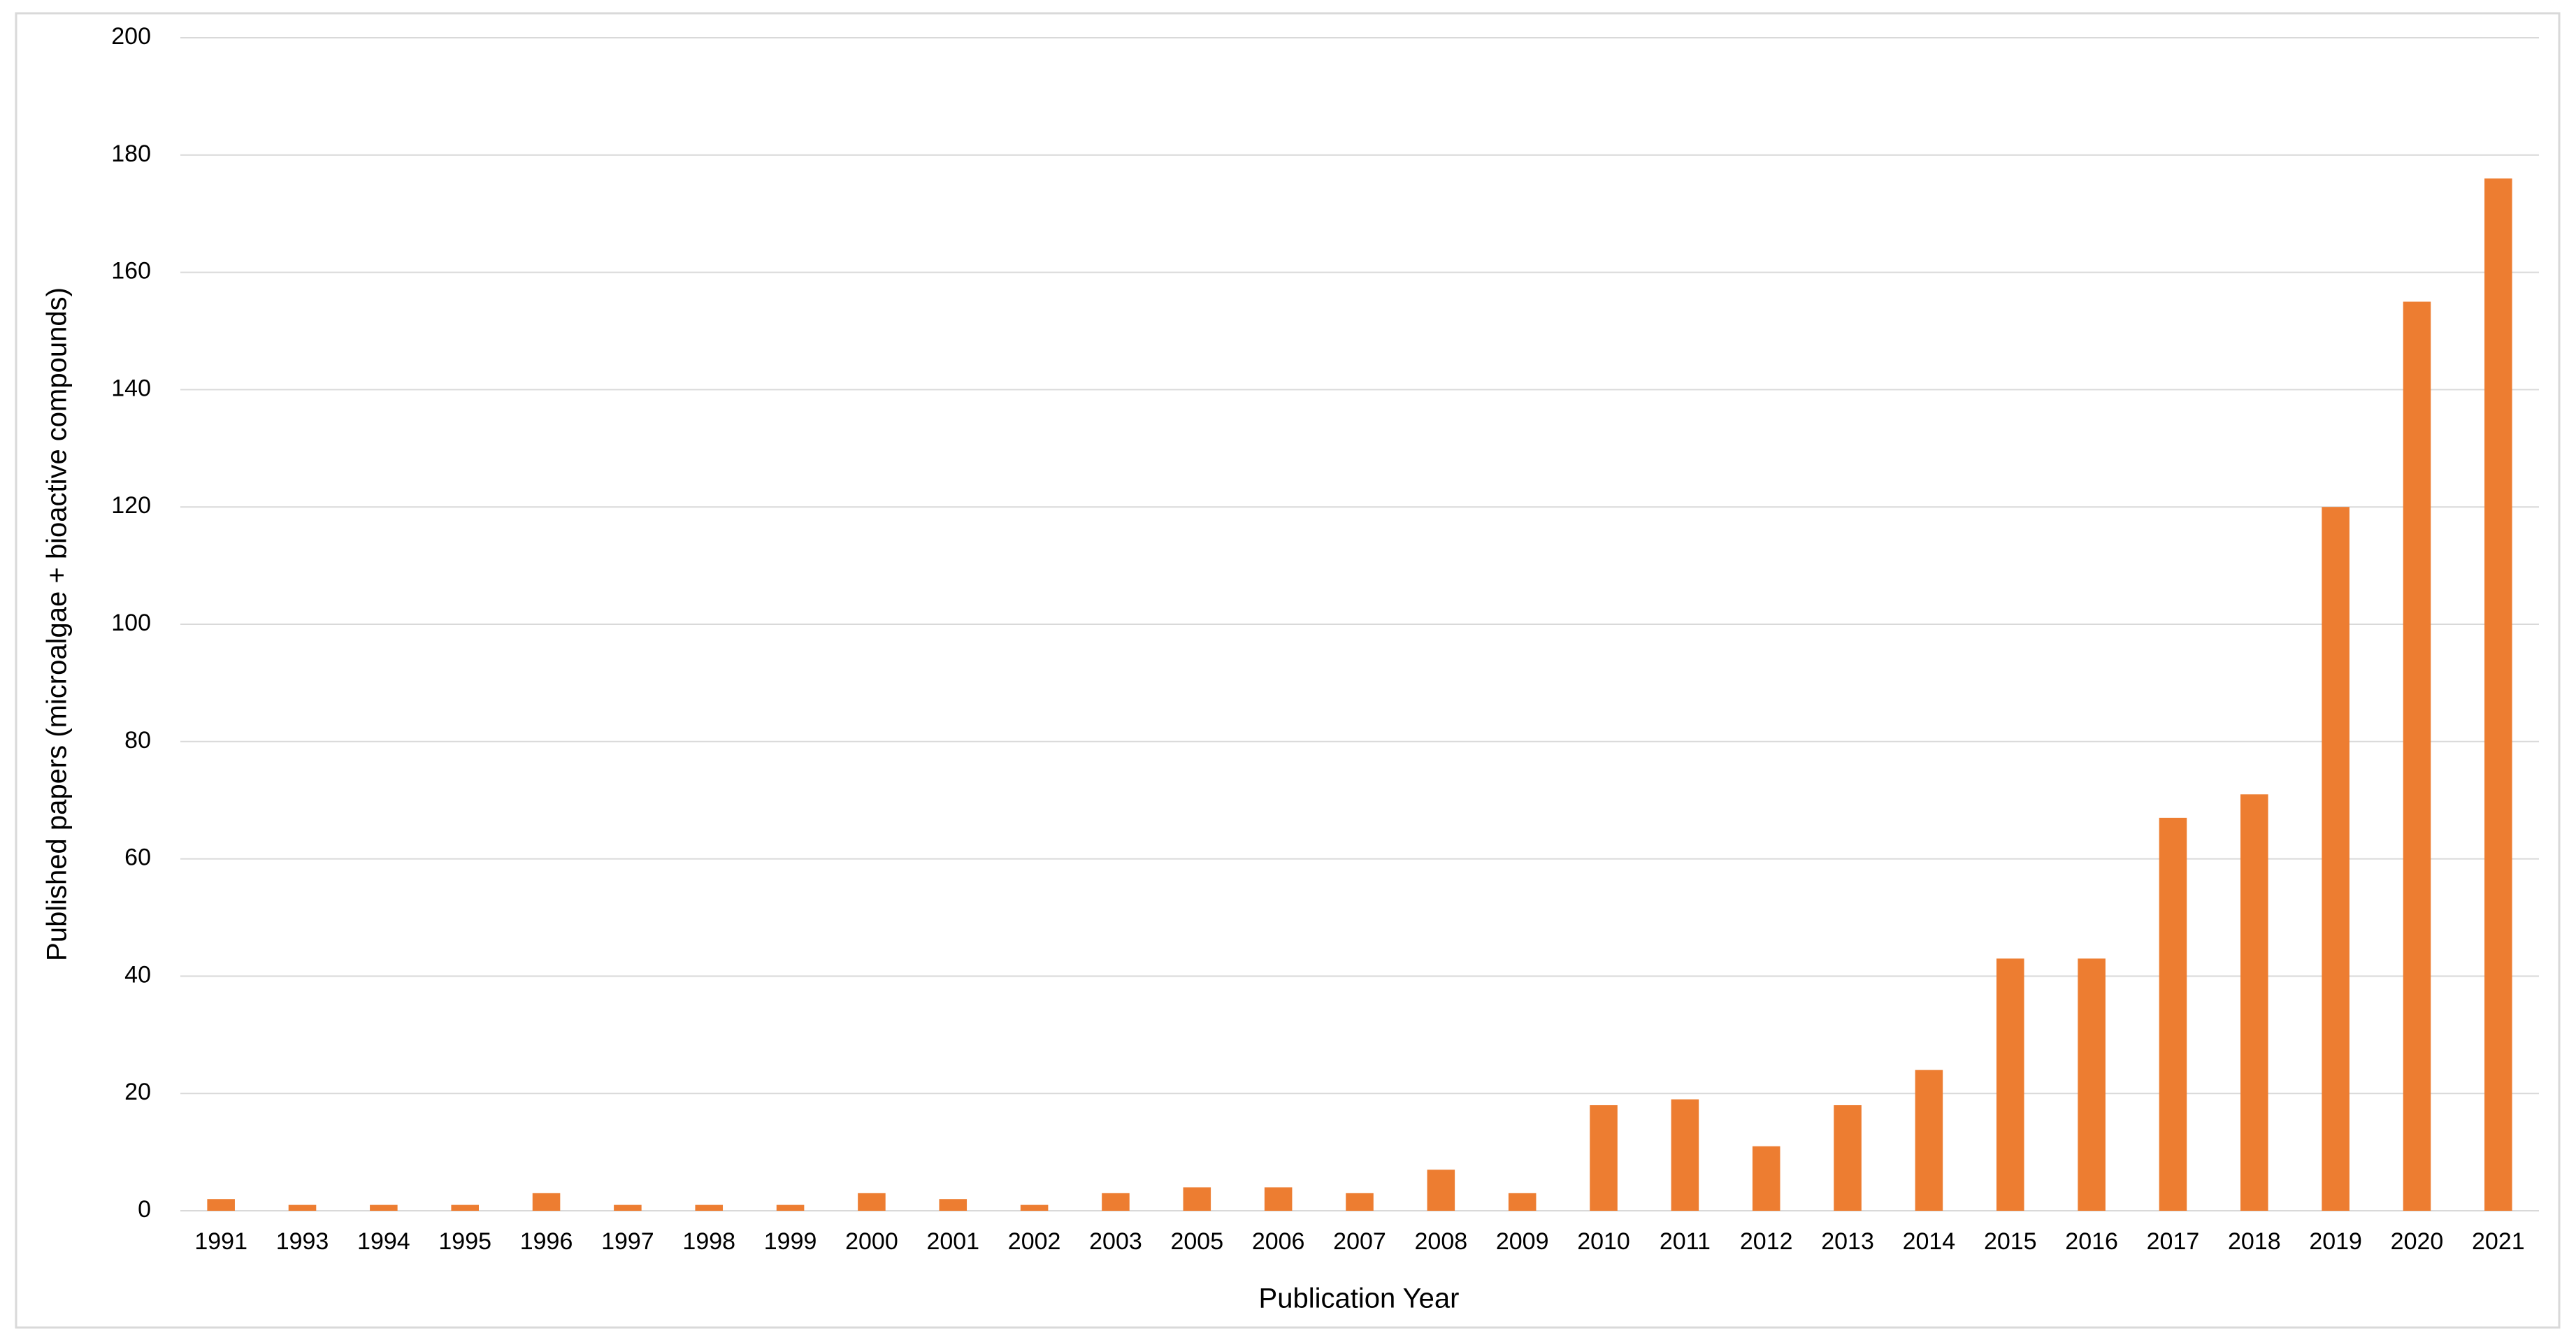  I want to click on y-tick-label: 160, so click(131, 271).